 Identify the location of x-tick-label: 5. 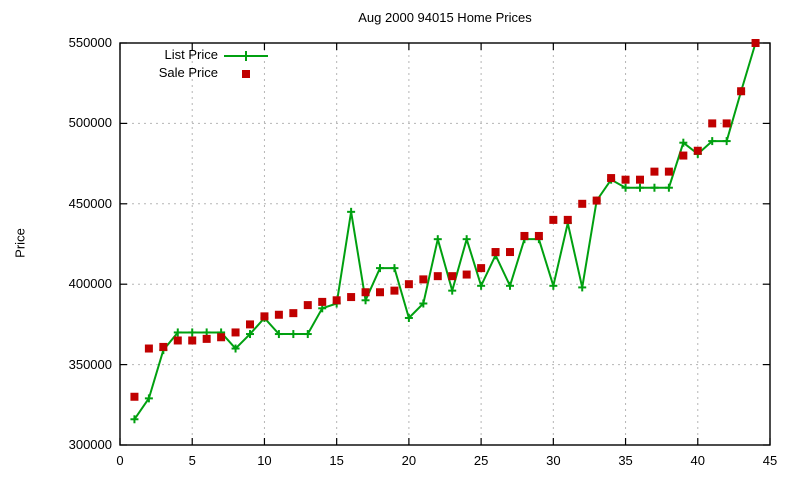
(192, 460).